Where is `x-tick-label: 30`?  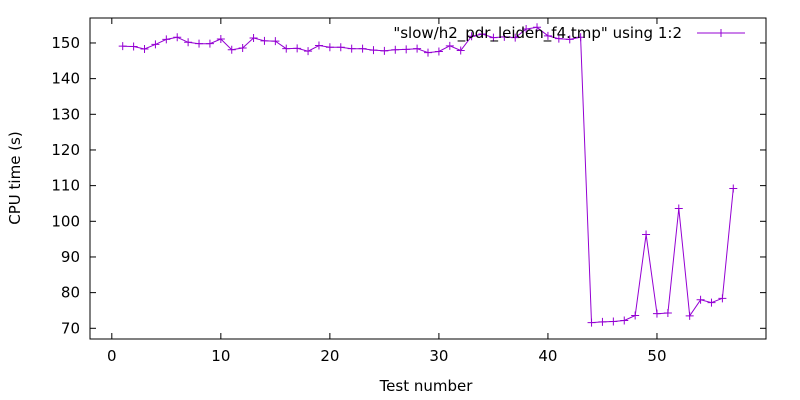 x-tick-label: 30 is located at coordinates (438, 356).